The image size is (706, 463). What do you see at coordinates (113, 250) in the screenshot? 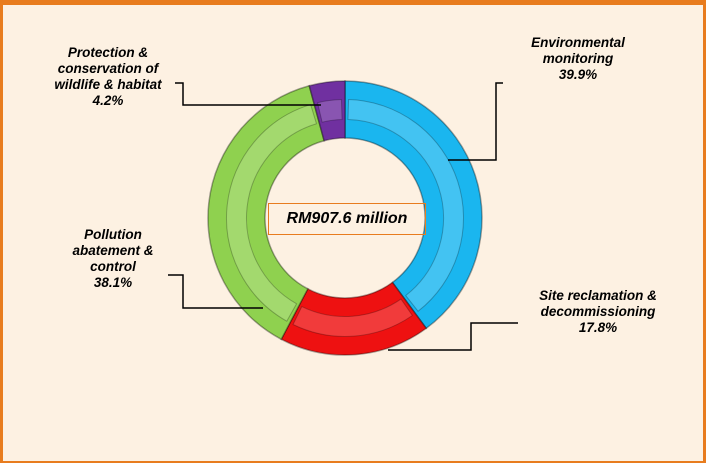
I see `category-label: Pollution abatement & control` at bounding box center [113, 250].